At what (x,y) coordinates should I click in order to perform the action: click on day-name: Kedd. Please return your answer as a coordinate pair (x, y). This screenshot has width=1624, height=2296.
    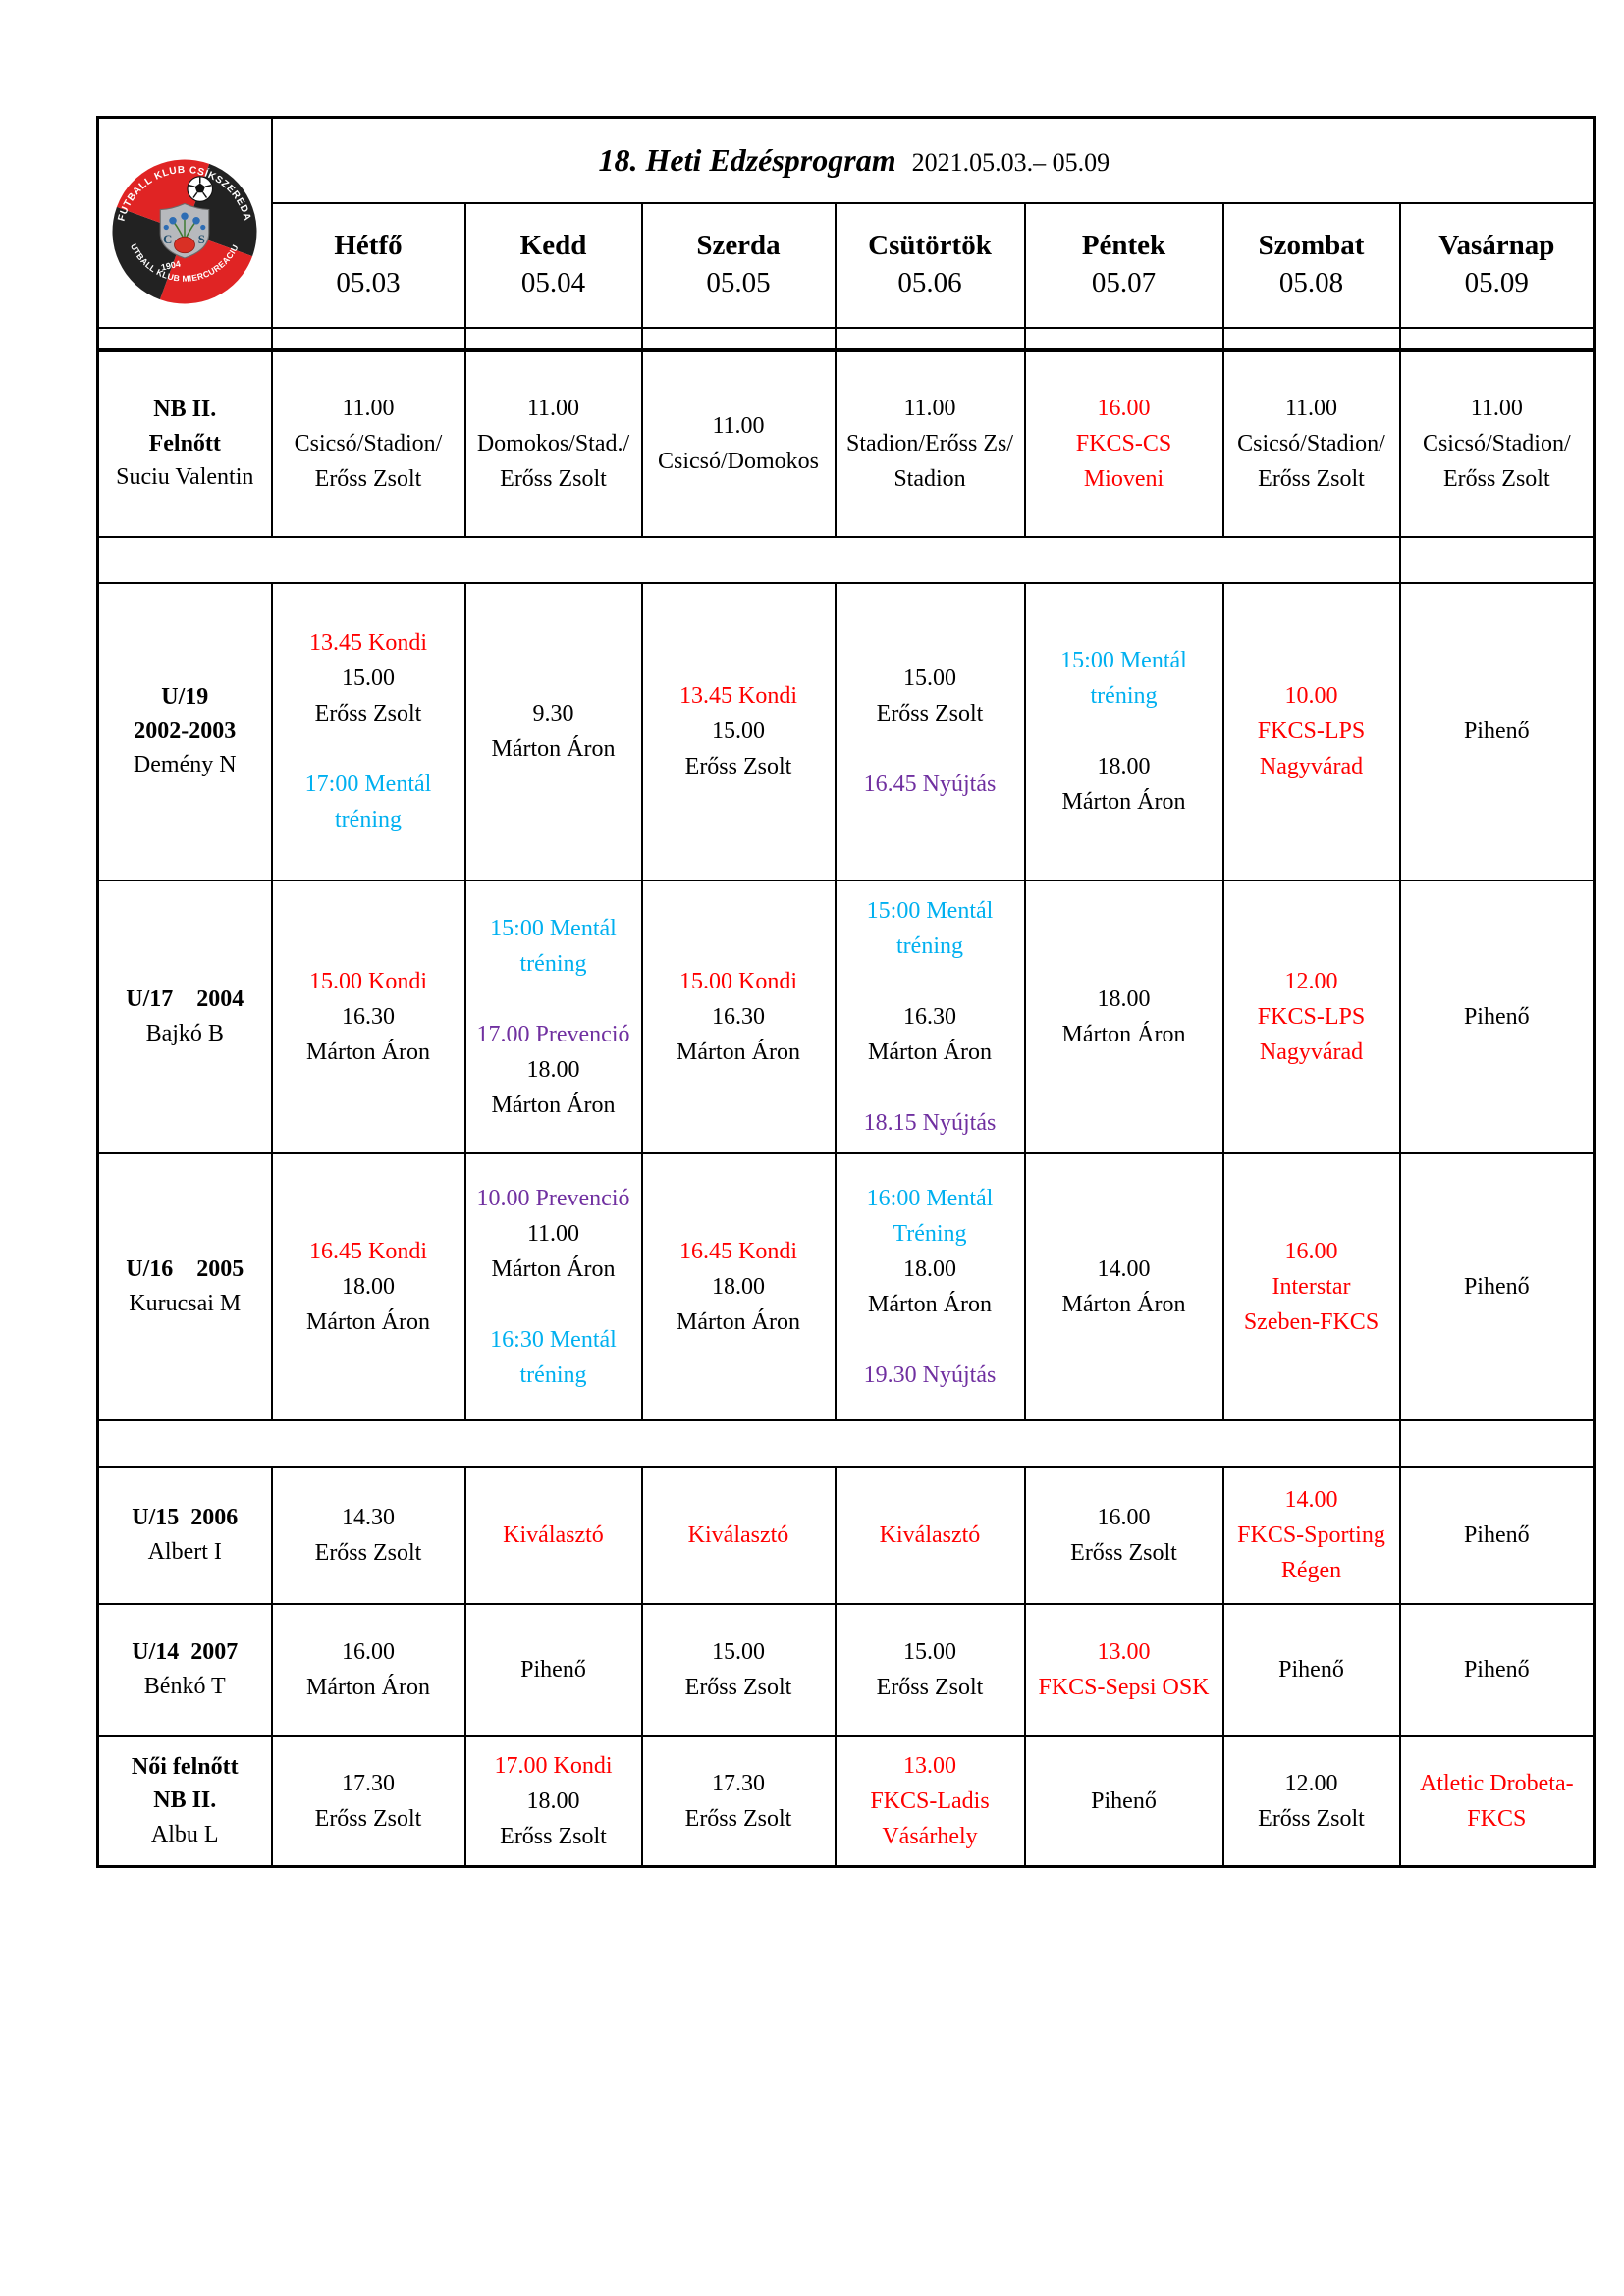
    Looking at the image, I should click on (553, 246).